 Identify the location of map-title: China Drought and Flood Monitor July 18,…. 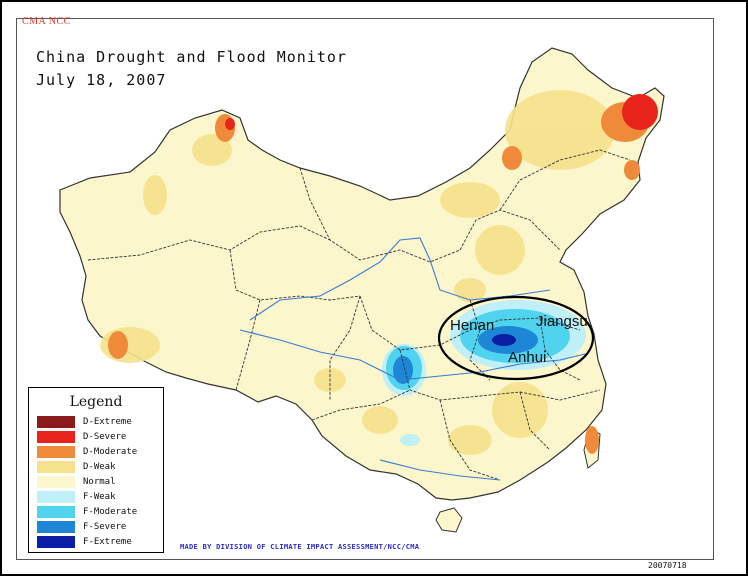
(191, 69).